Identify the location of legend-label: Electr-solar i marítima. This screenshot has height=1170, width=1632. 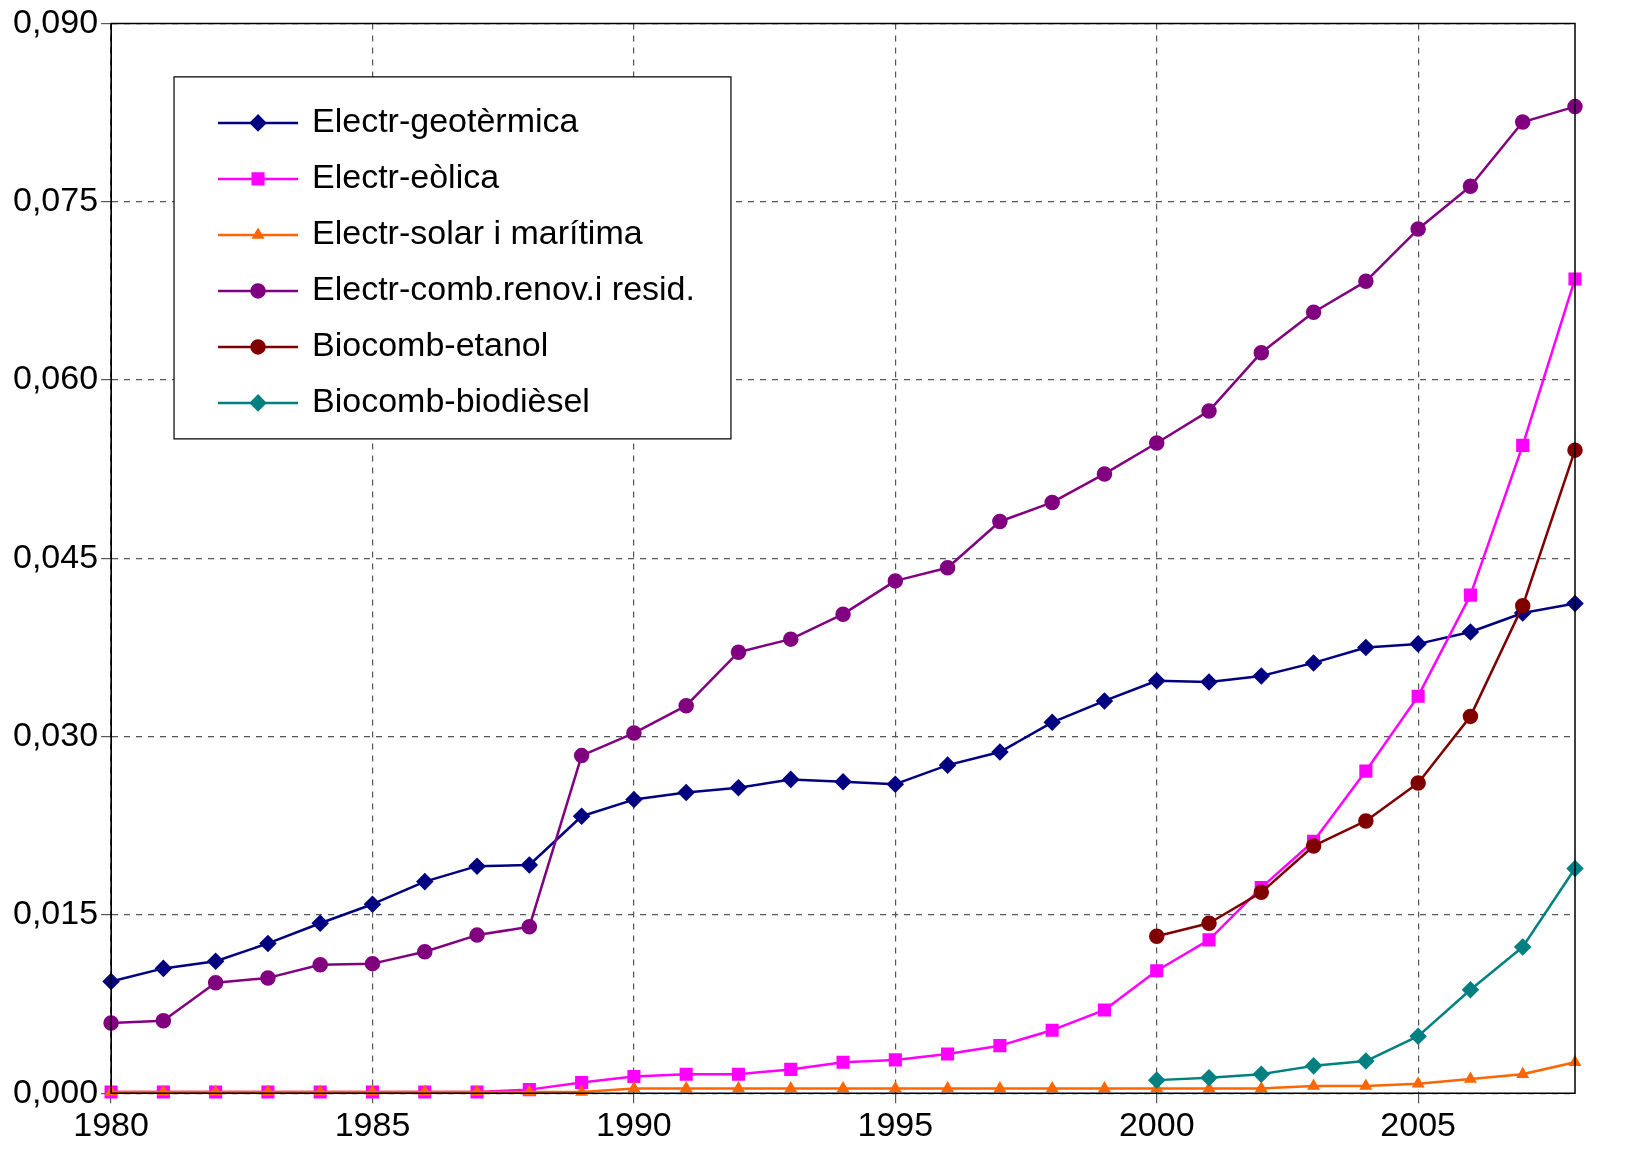
(477, 232).